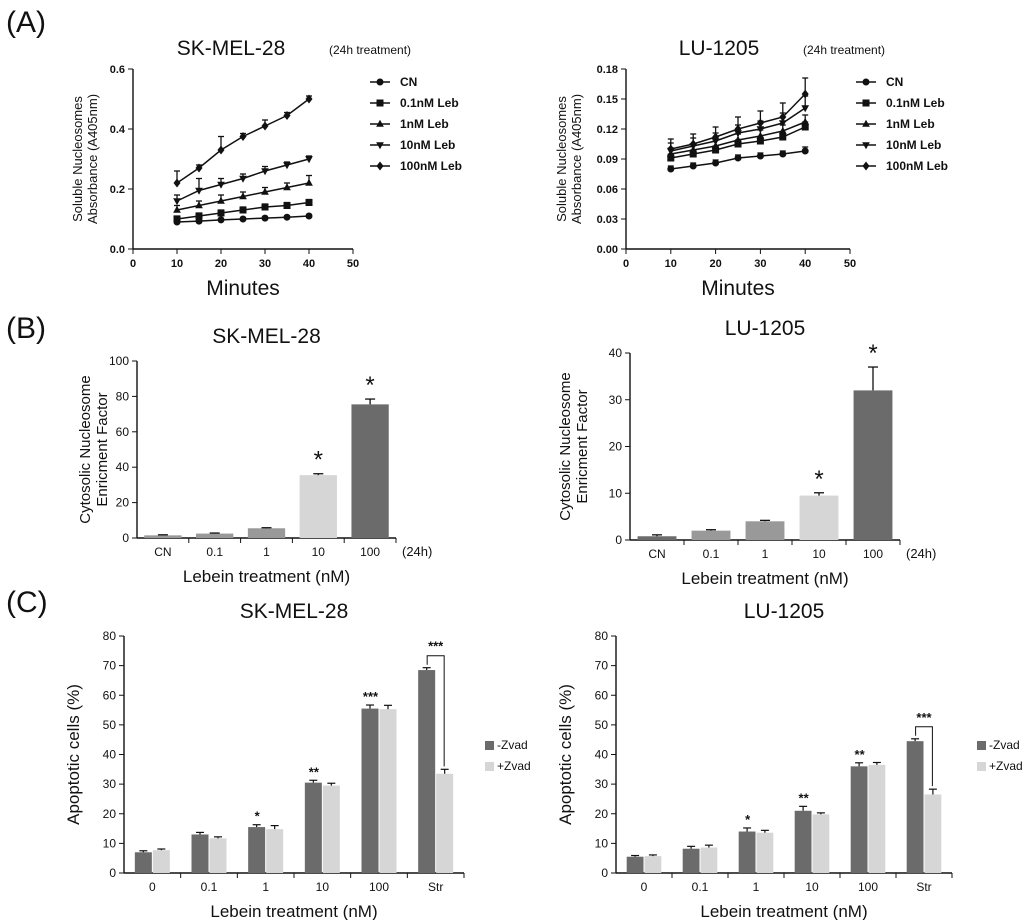 The height and width of the screenshot is (920, 1024). What do you see at coordinates (607, 100) in the screenshot?
I see `y-tick-label: 0.15` at bounding box center [607, 100].